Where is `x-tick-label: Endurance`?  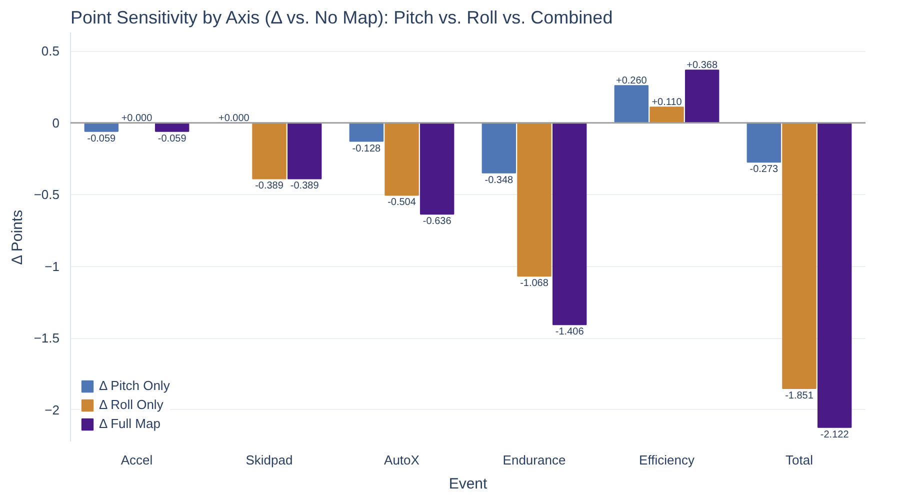 x-tick-label: Endurance is located at coordinates (534, 460).